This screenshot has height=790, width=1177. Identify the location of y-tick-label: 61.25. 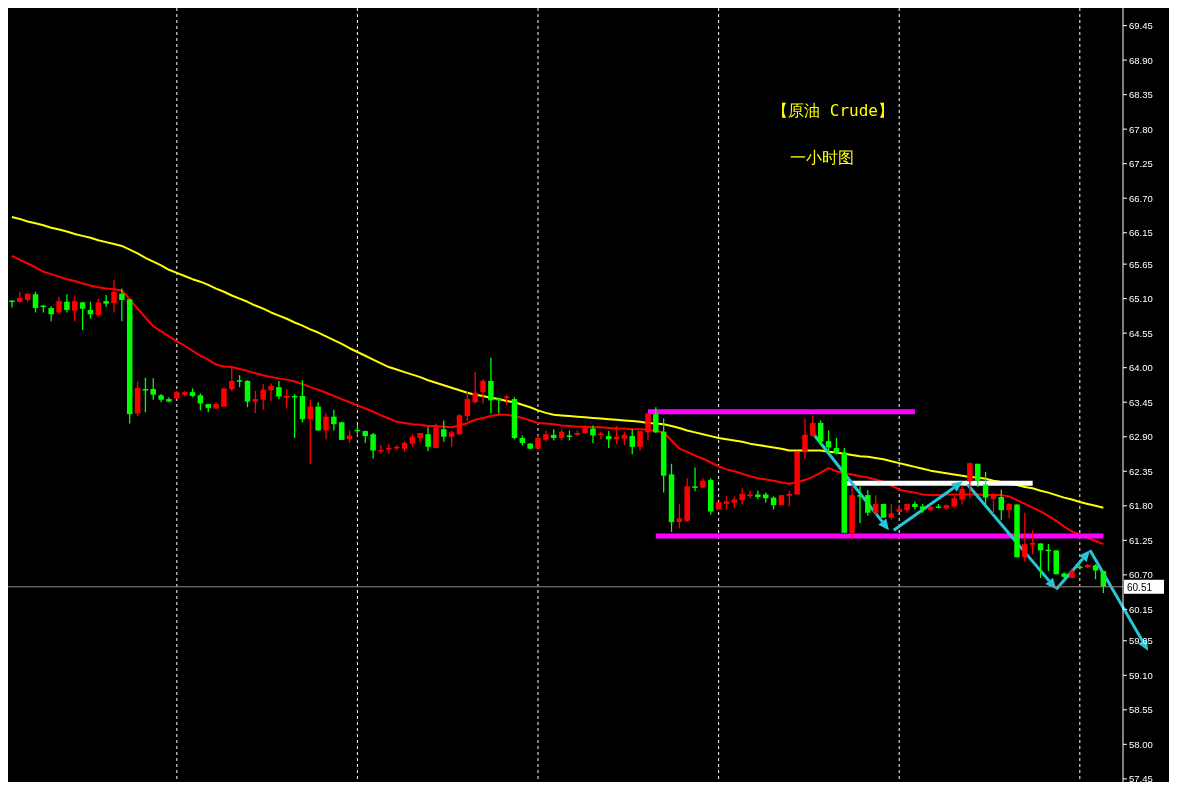
(1141, 540).